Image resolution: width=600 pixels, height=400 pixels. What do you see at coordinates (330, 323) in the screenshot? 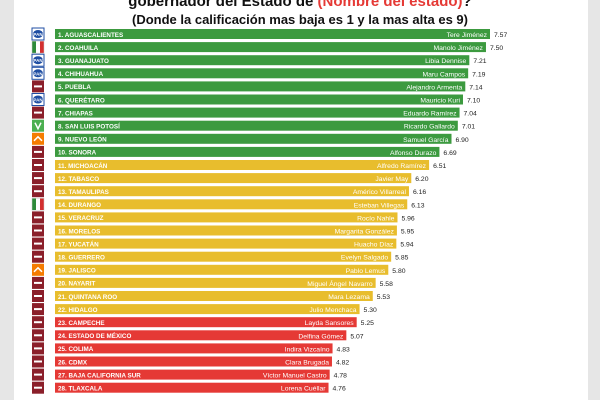
I see `bar-governor-label: Layda Sansores` at bounding box center [330, 323].